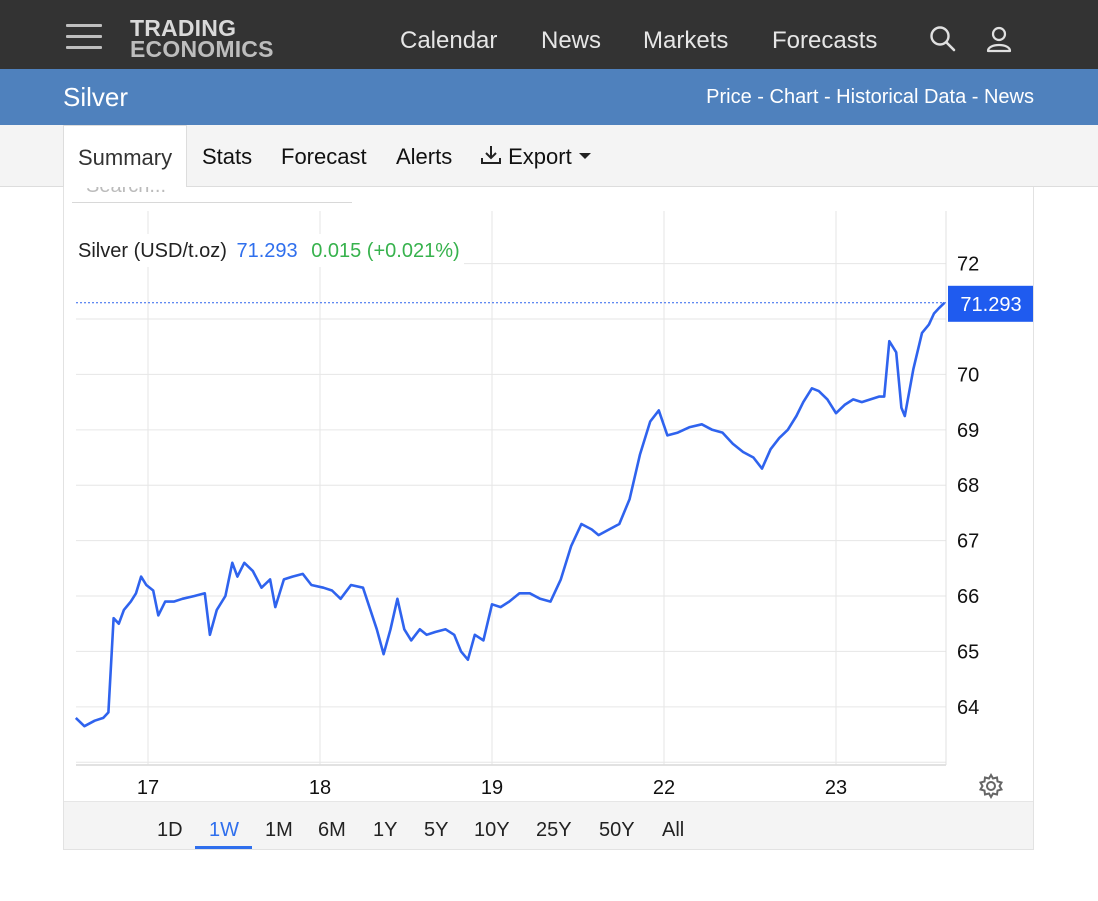 The image size is (1098, 901). Describe the element at coordinates (227, 156) in the screenshot. I see `tab-stats: Stats` at that location.